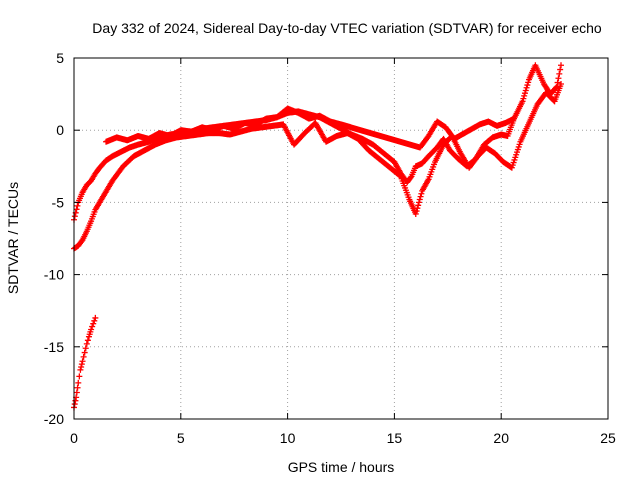 This screenshot has width=640, height=480. I want to click on x-tick-label: 20, so click(501, 438).